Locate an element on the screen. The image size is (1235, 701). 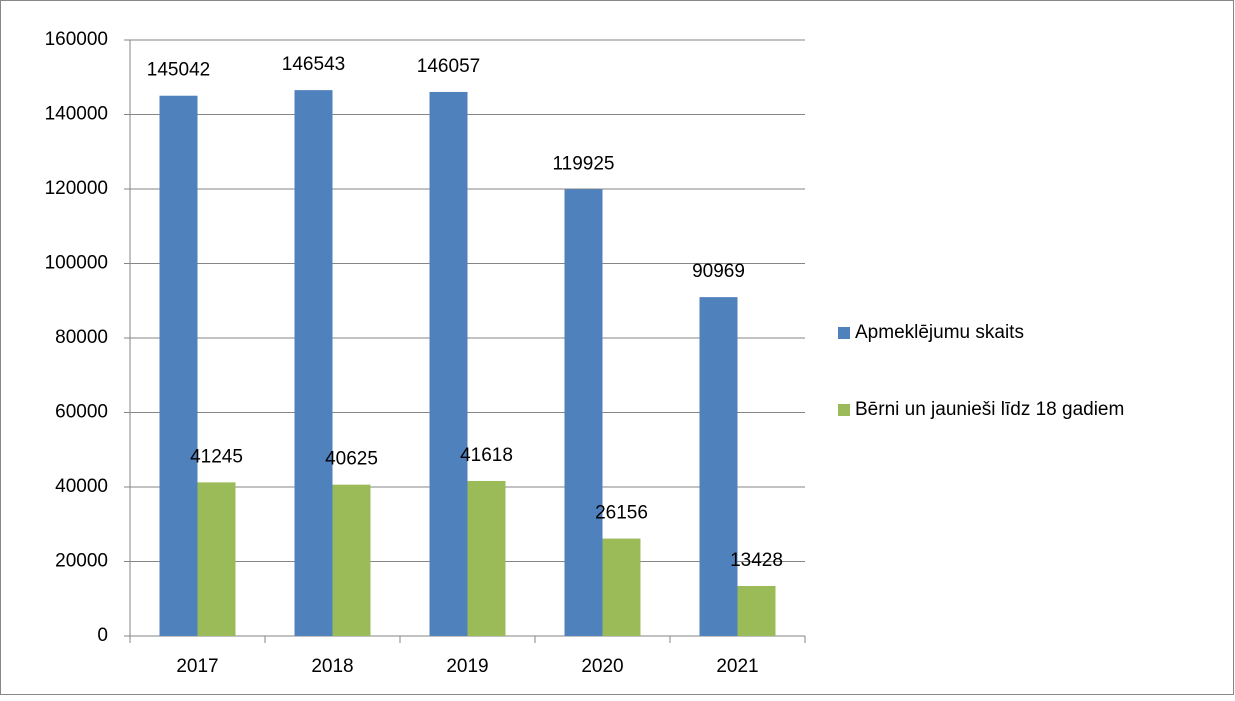
y-tick-label: 140000 is located at coordinates (76, 114).